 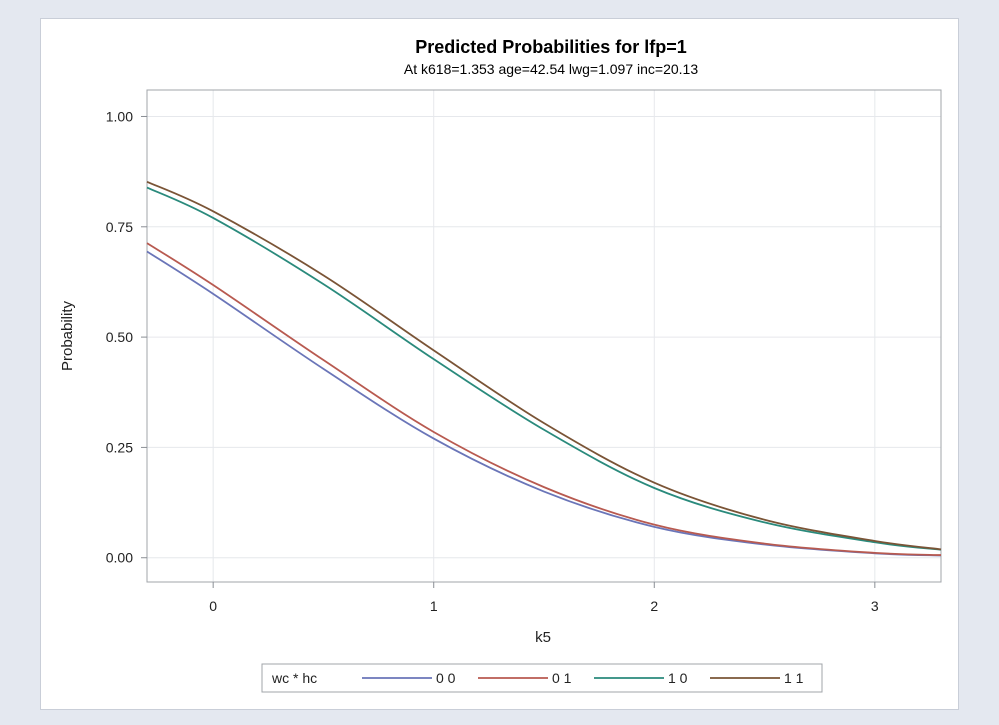 I want to click on legend-label: 0 0, so click(x=446, y=678).